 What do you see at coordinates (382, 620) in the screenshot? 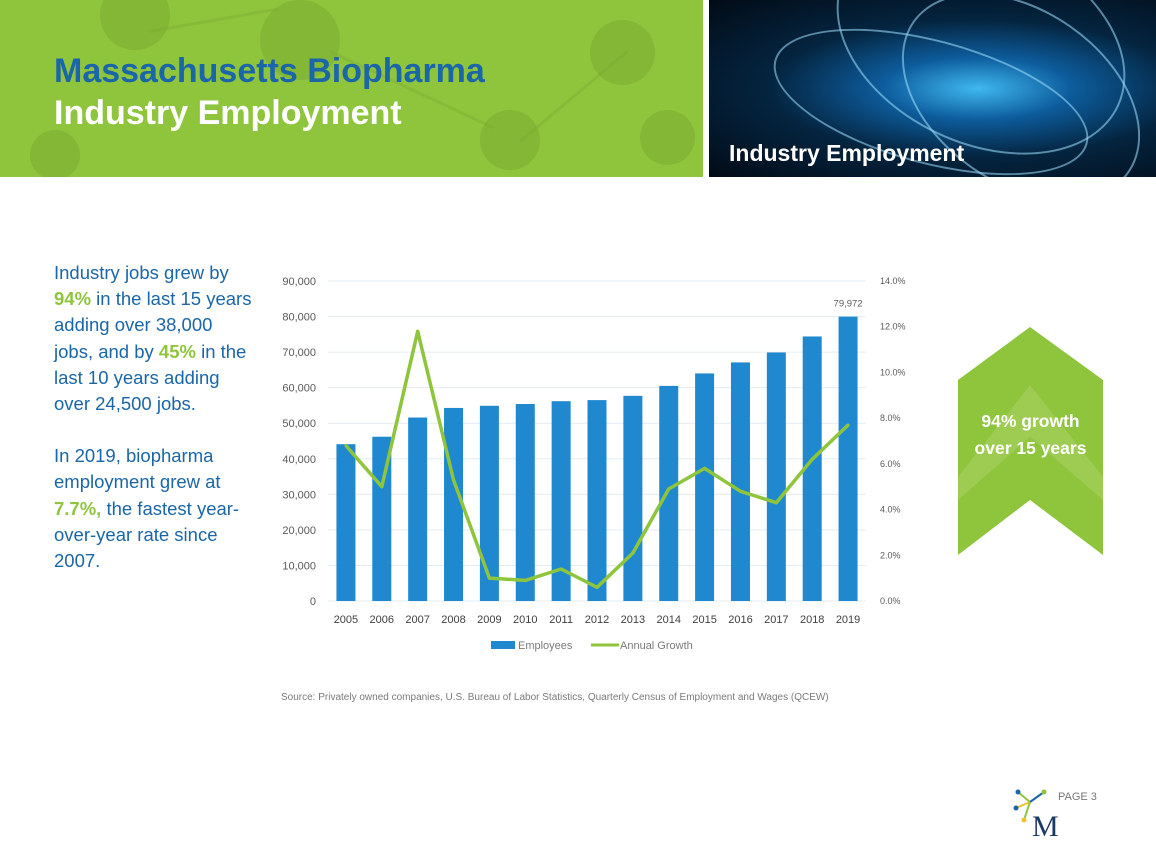
I see `x-tick-label: 2006` at bounding box center [382, 620].